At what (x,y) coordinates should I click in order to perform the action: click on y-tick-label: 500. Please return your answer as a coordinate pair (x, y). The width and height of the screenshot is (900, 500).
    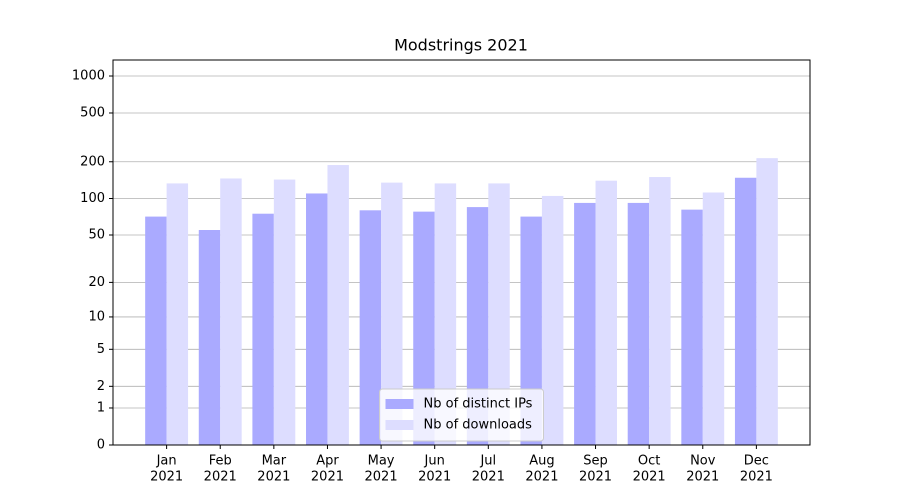
    Looking at the image, I should click on (92, 112).